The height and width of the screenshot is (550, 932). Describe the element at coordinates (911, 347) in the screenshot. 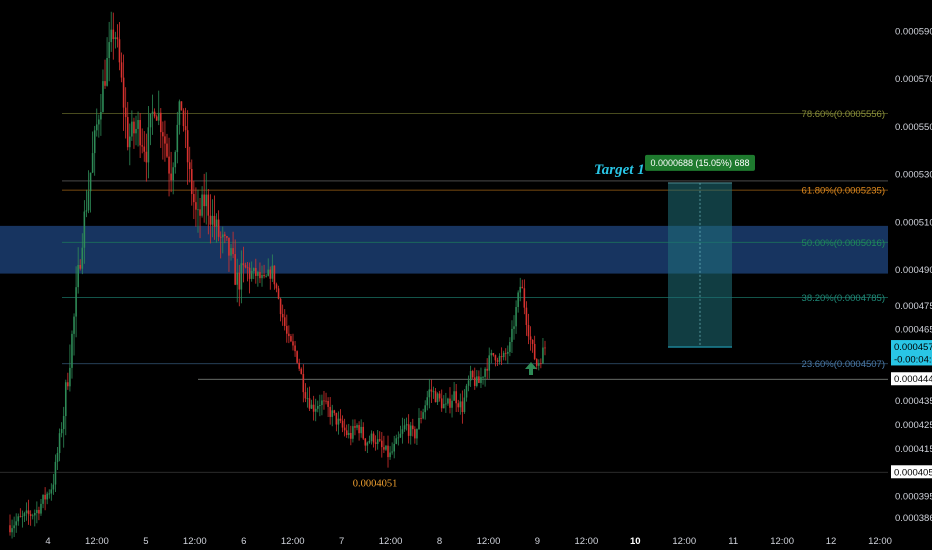

I see `price-tag-current: 0.0004577` at that location.